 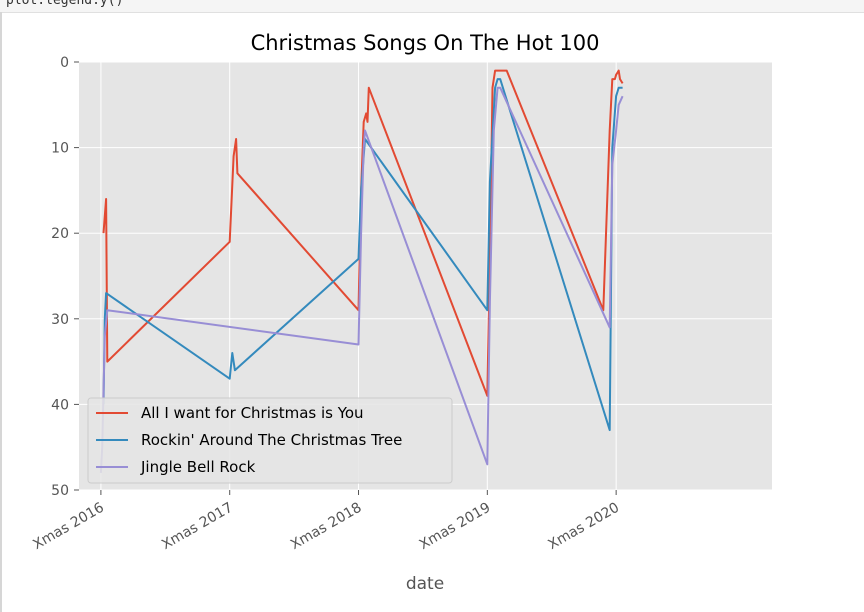 I want to click on x-tick-label: Xmas 2018, so click(x=326, y=526).